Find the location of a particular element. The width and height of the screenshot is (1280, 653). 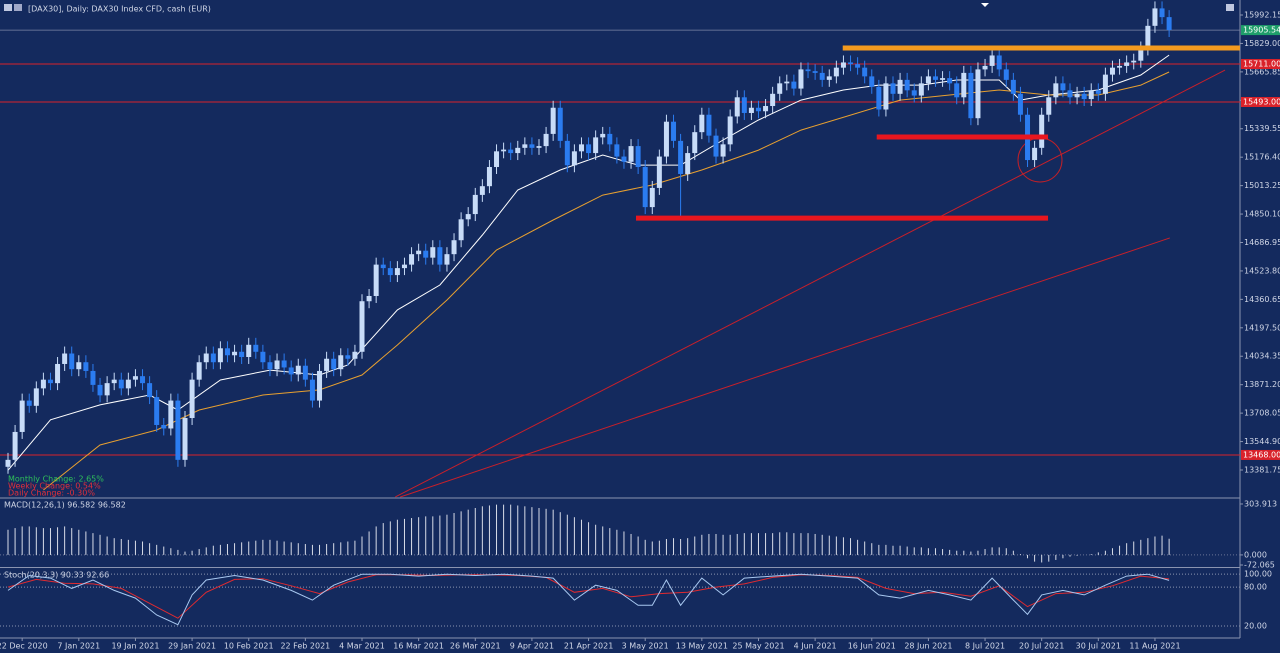

level-label: 15493.00 is located at coordinates (1261, 102).